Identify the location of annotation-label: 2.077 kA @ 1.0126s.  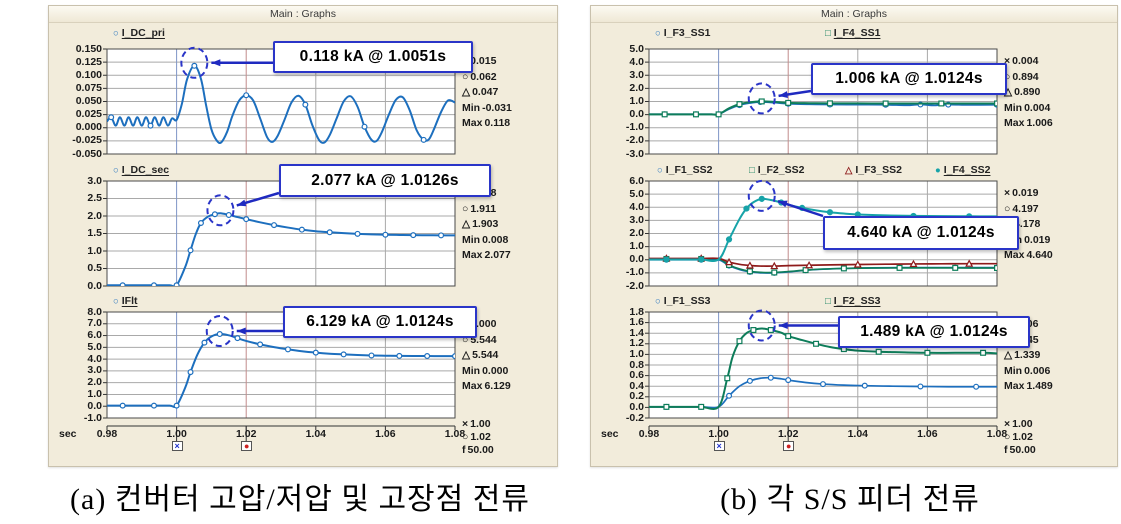
(385, 180).